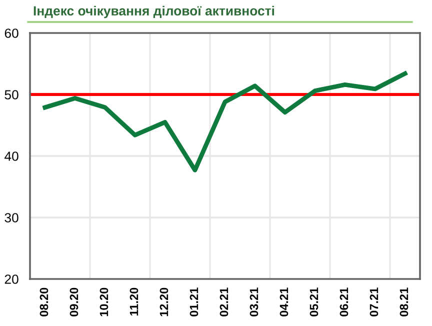 The width and height of the screenshot is (432, 326). I want to click on y-tick-label: 20, so click(11, 279).